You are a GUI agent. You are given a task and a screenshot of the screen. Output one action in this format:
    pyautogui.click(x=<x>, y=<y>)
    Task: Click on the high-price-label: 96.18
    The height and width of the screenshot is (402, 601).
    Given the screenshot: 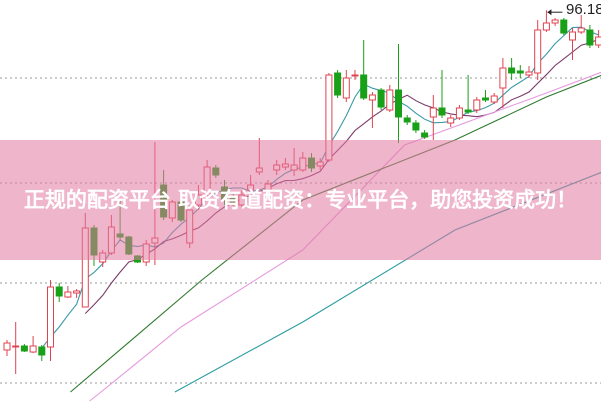 What is the action you would take?
    pyautogui.click(x=583, y=9)
    